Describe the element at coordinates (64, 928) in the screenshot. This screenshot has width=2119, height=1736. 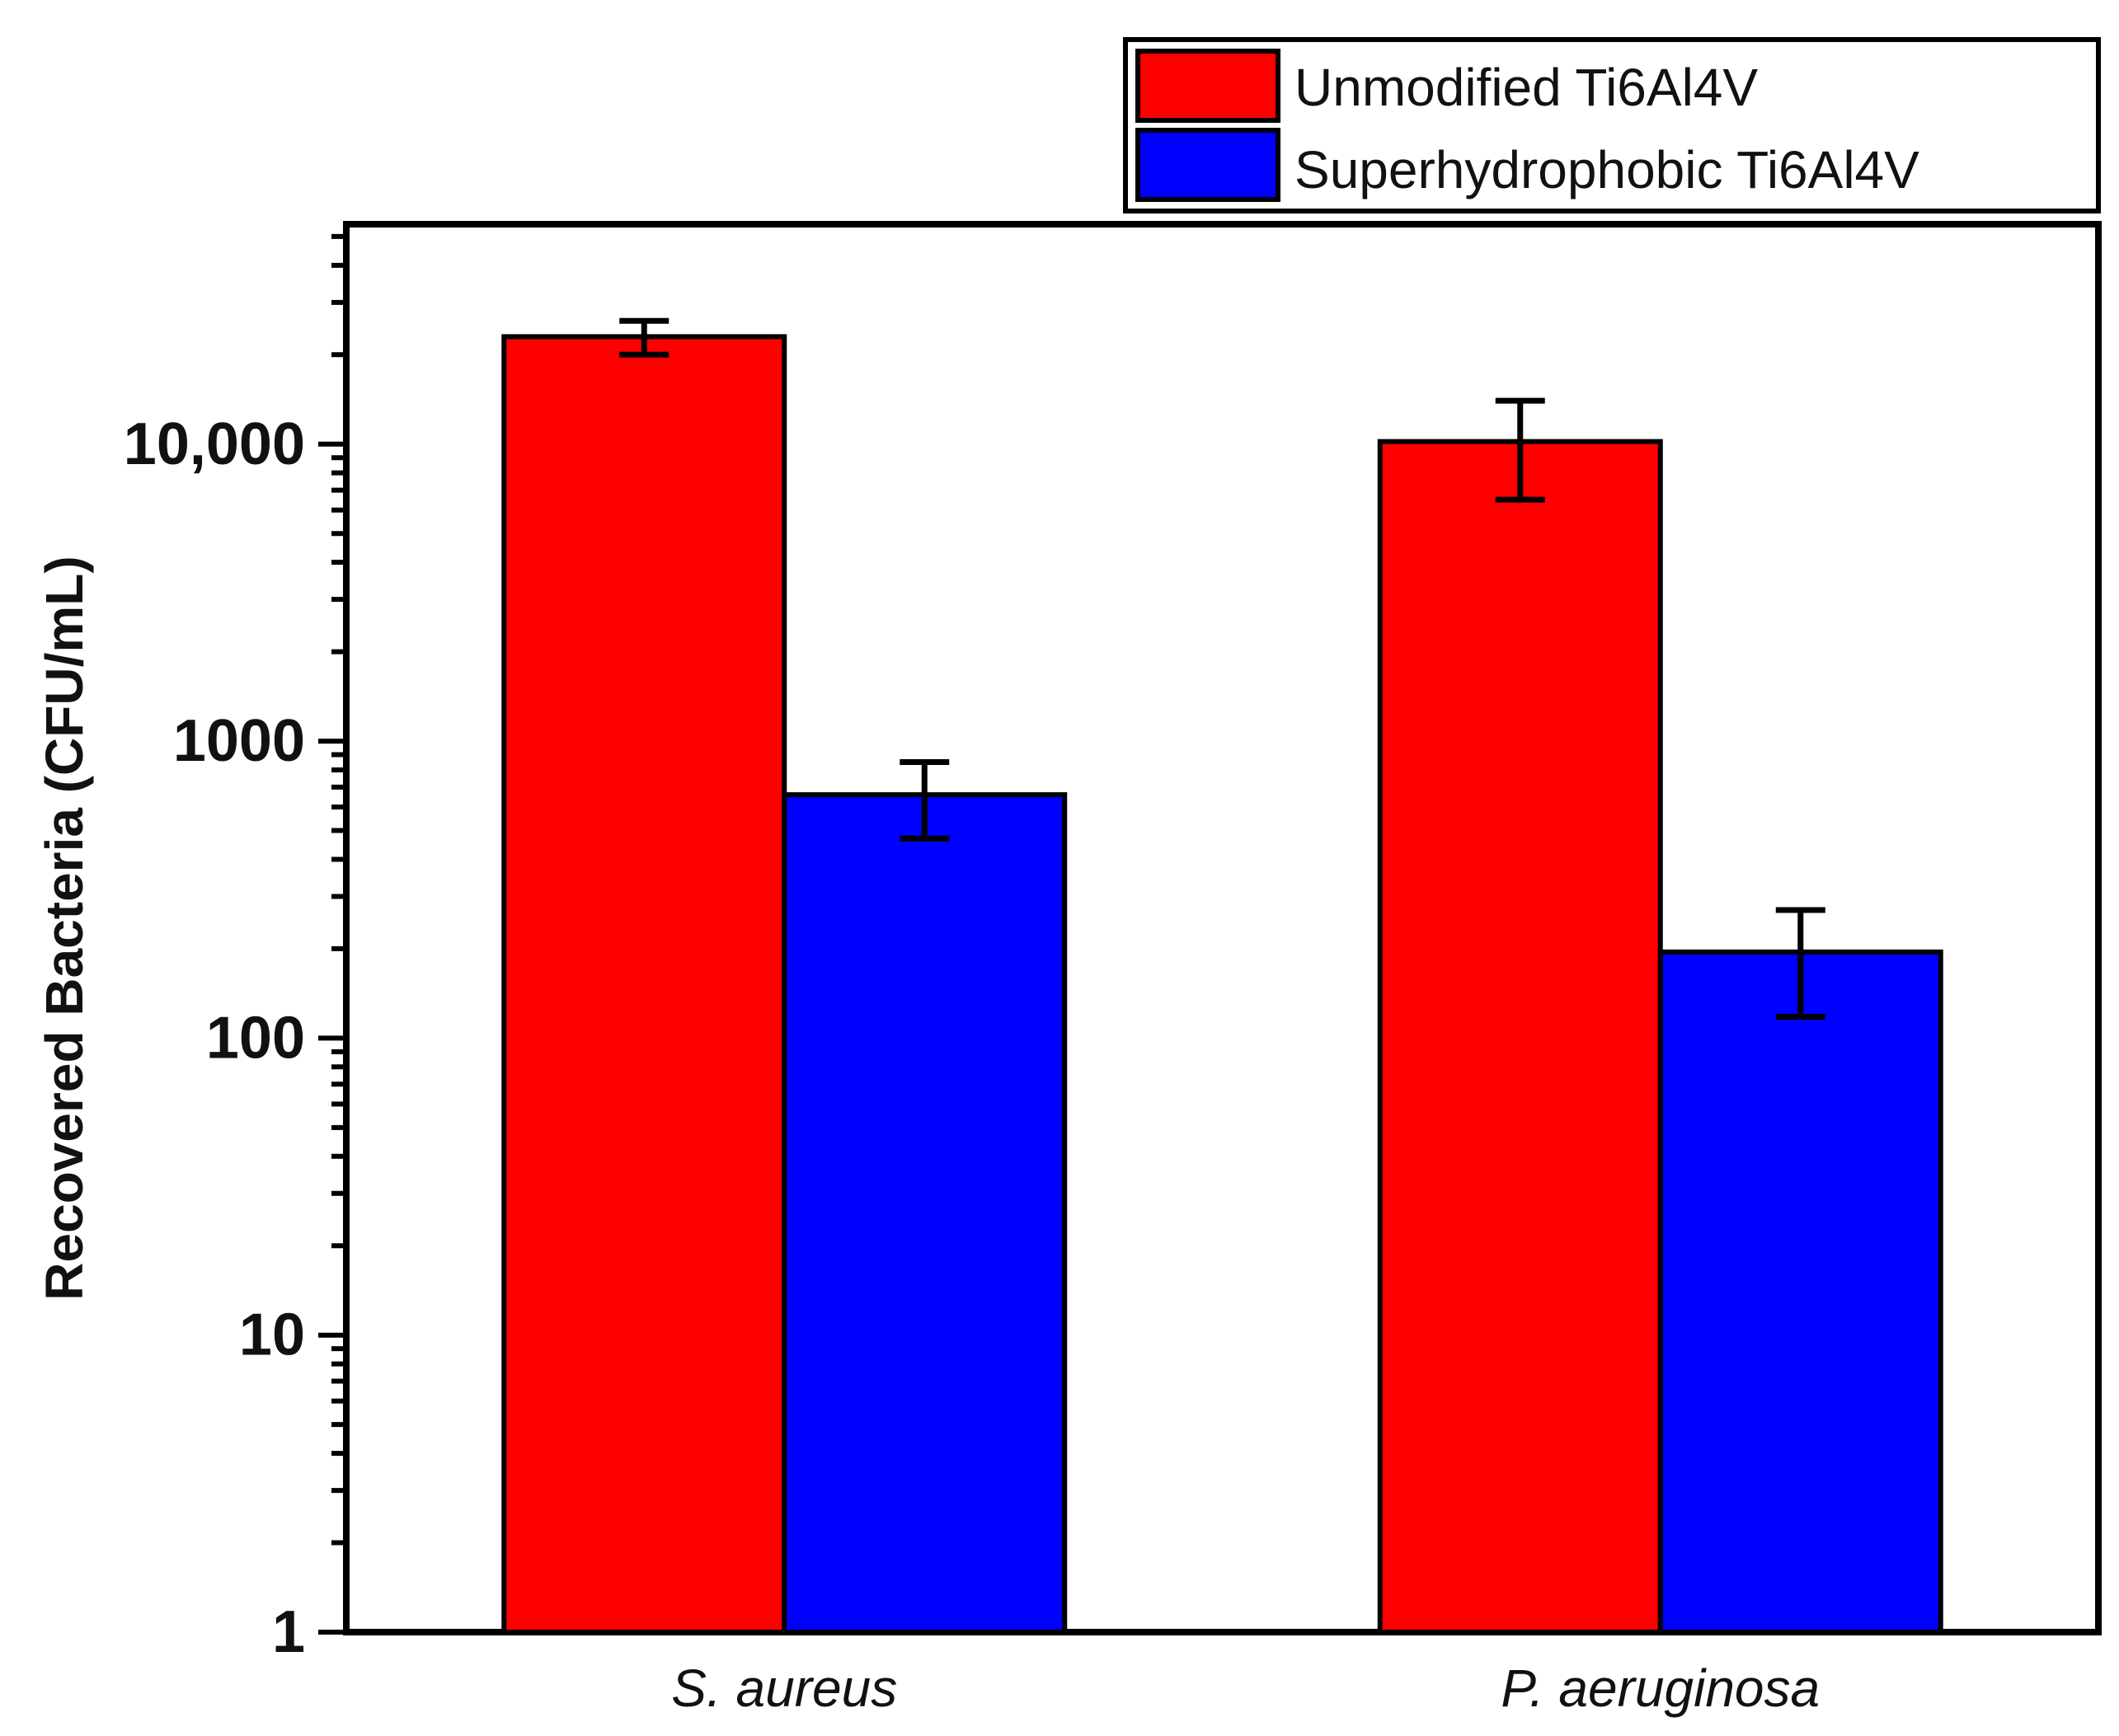
I see `y-axis-title: Recovered Bacteria (CFU/mL)` at that location.